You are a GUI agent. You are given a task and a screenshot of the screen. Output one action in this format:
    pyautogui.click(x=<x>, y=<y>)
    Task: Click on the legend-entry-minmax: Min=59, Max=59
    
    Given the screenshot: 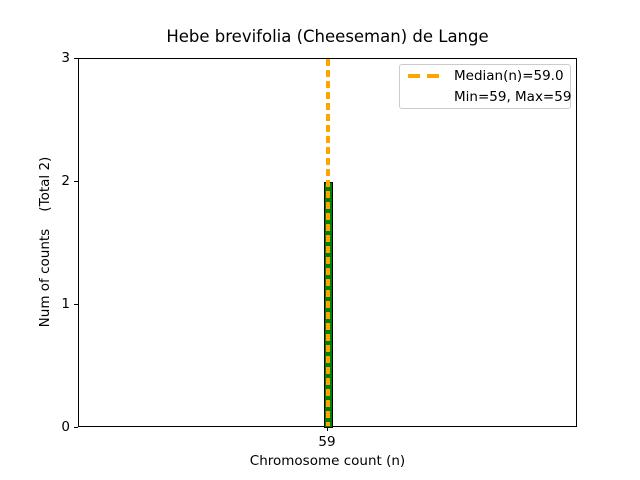 What is the action you would take?
    pyautogui.click(x=489, y=97)
    